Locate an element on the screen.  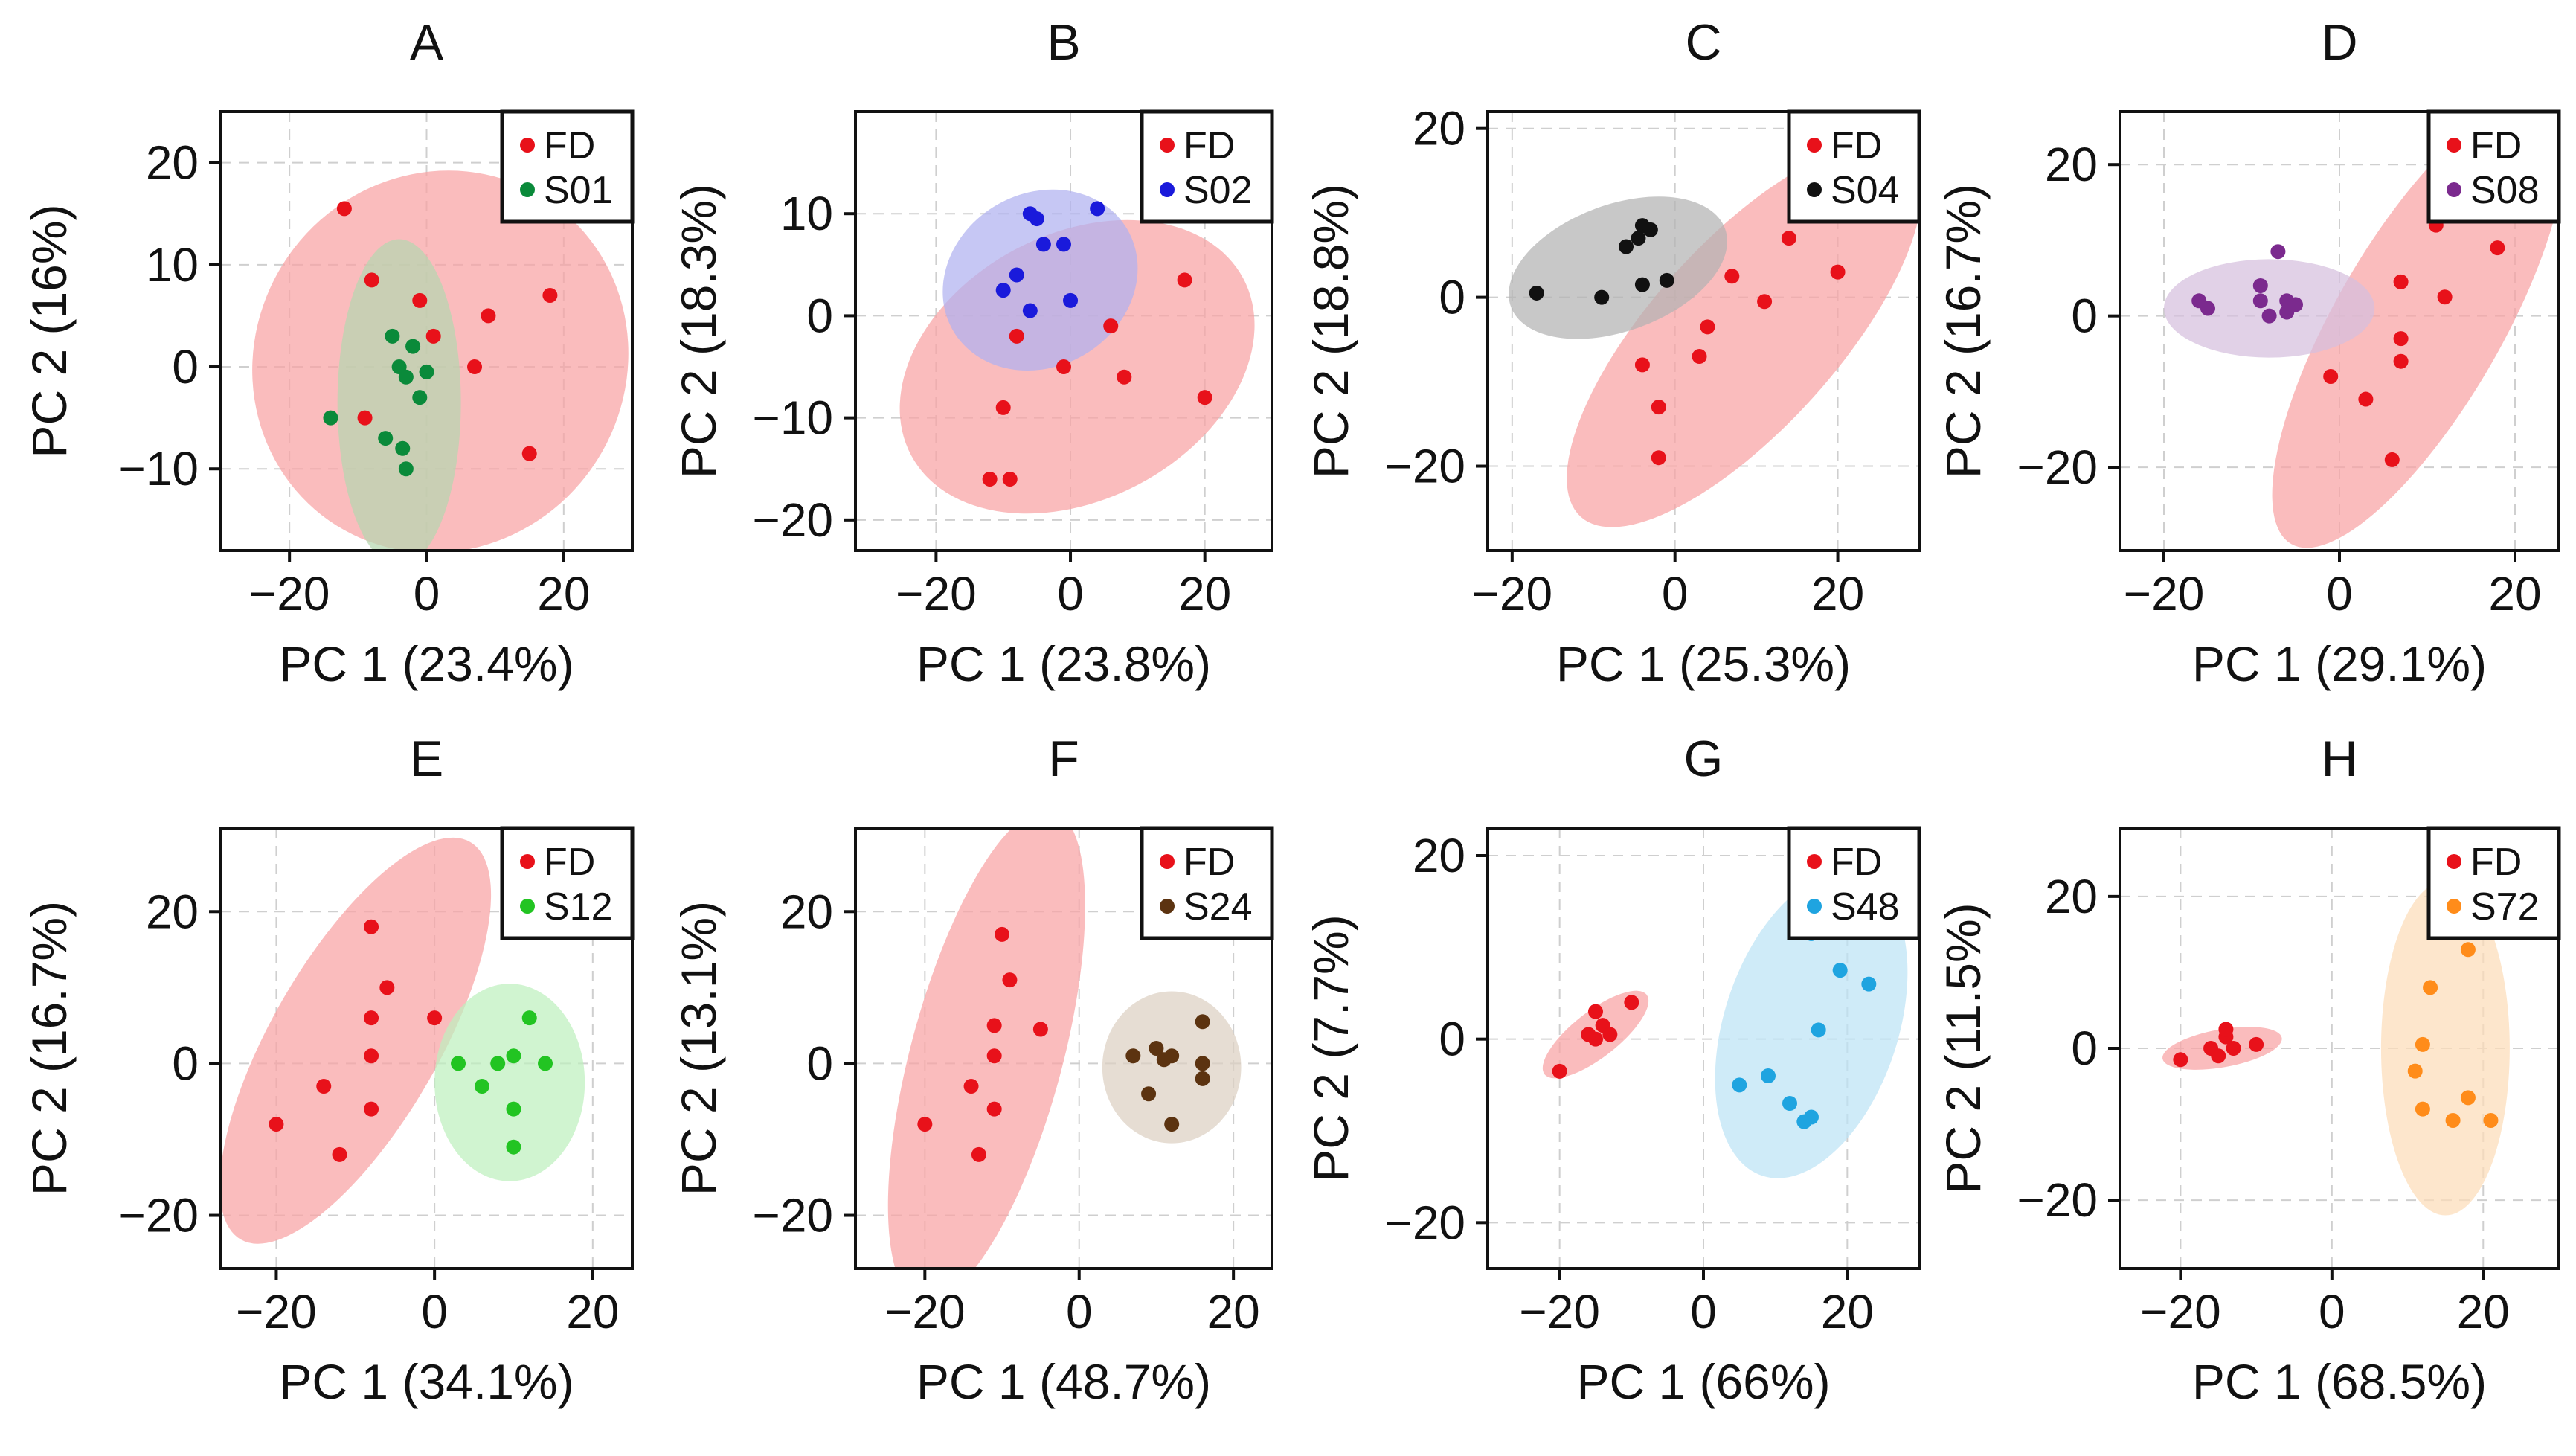
axes-frame is located at coordinates (1063, 331).